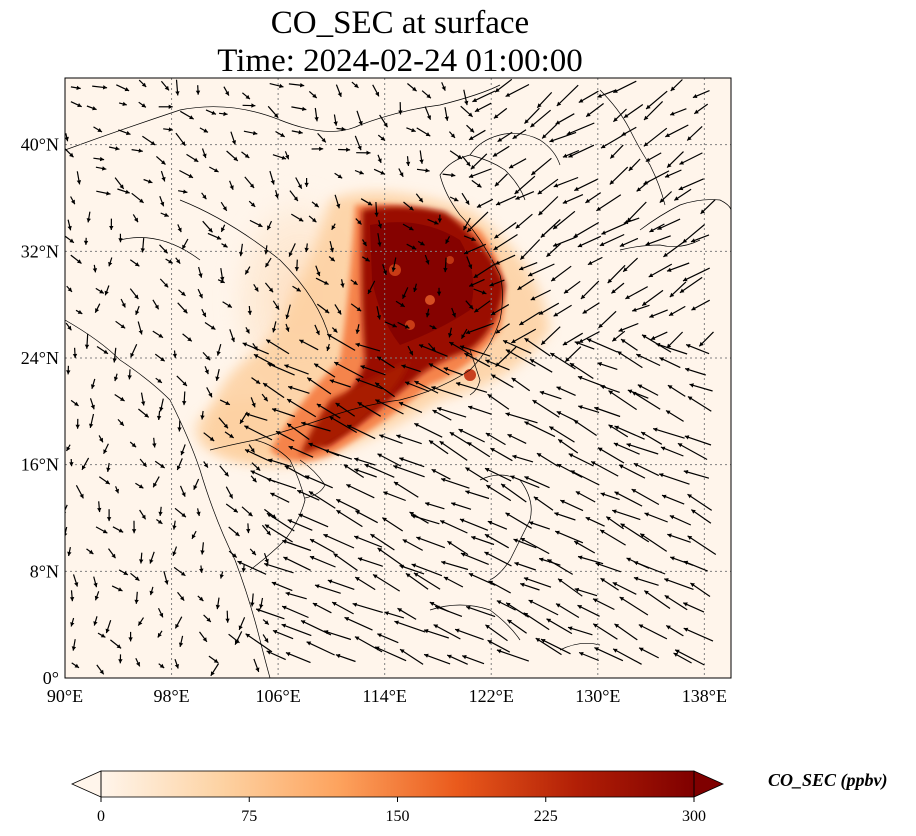  I want to click on lat-tick-label: 8°N, so click(44, 571).